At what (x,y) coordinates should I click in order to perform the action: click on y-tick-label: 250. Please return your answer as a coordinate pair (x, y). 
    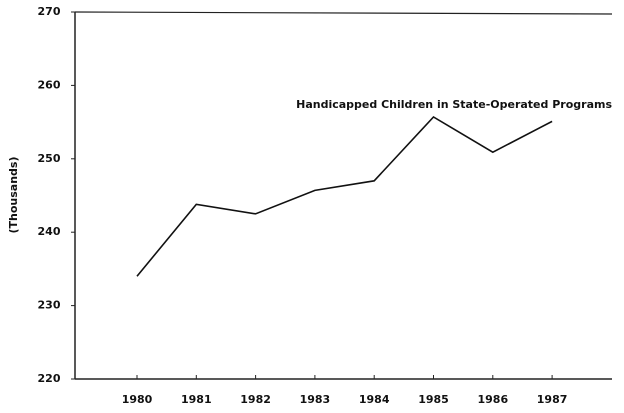
    Looking at the image, I should click on (49, 158).